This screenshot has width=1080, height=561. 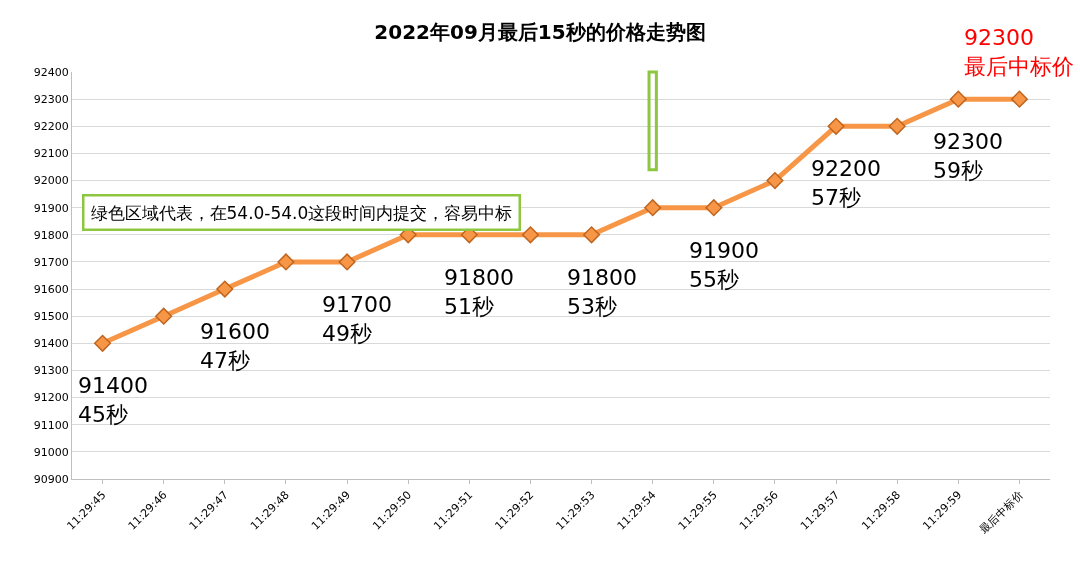 I want to click on y-tick-label: 91500, so click(x=51, y=317).